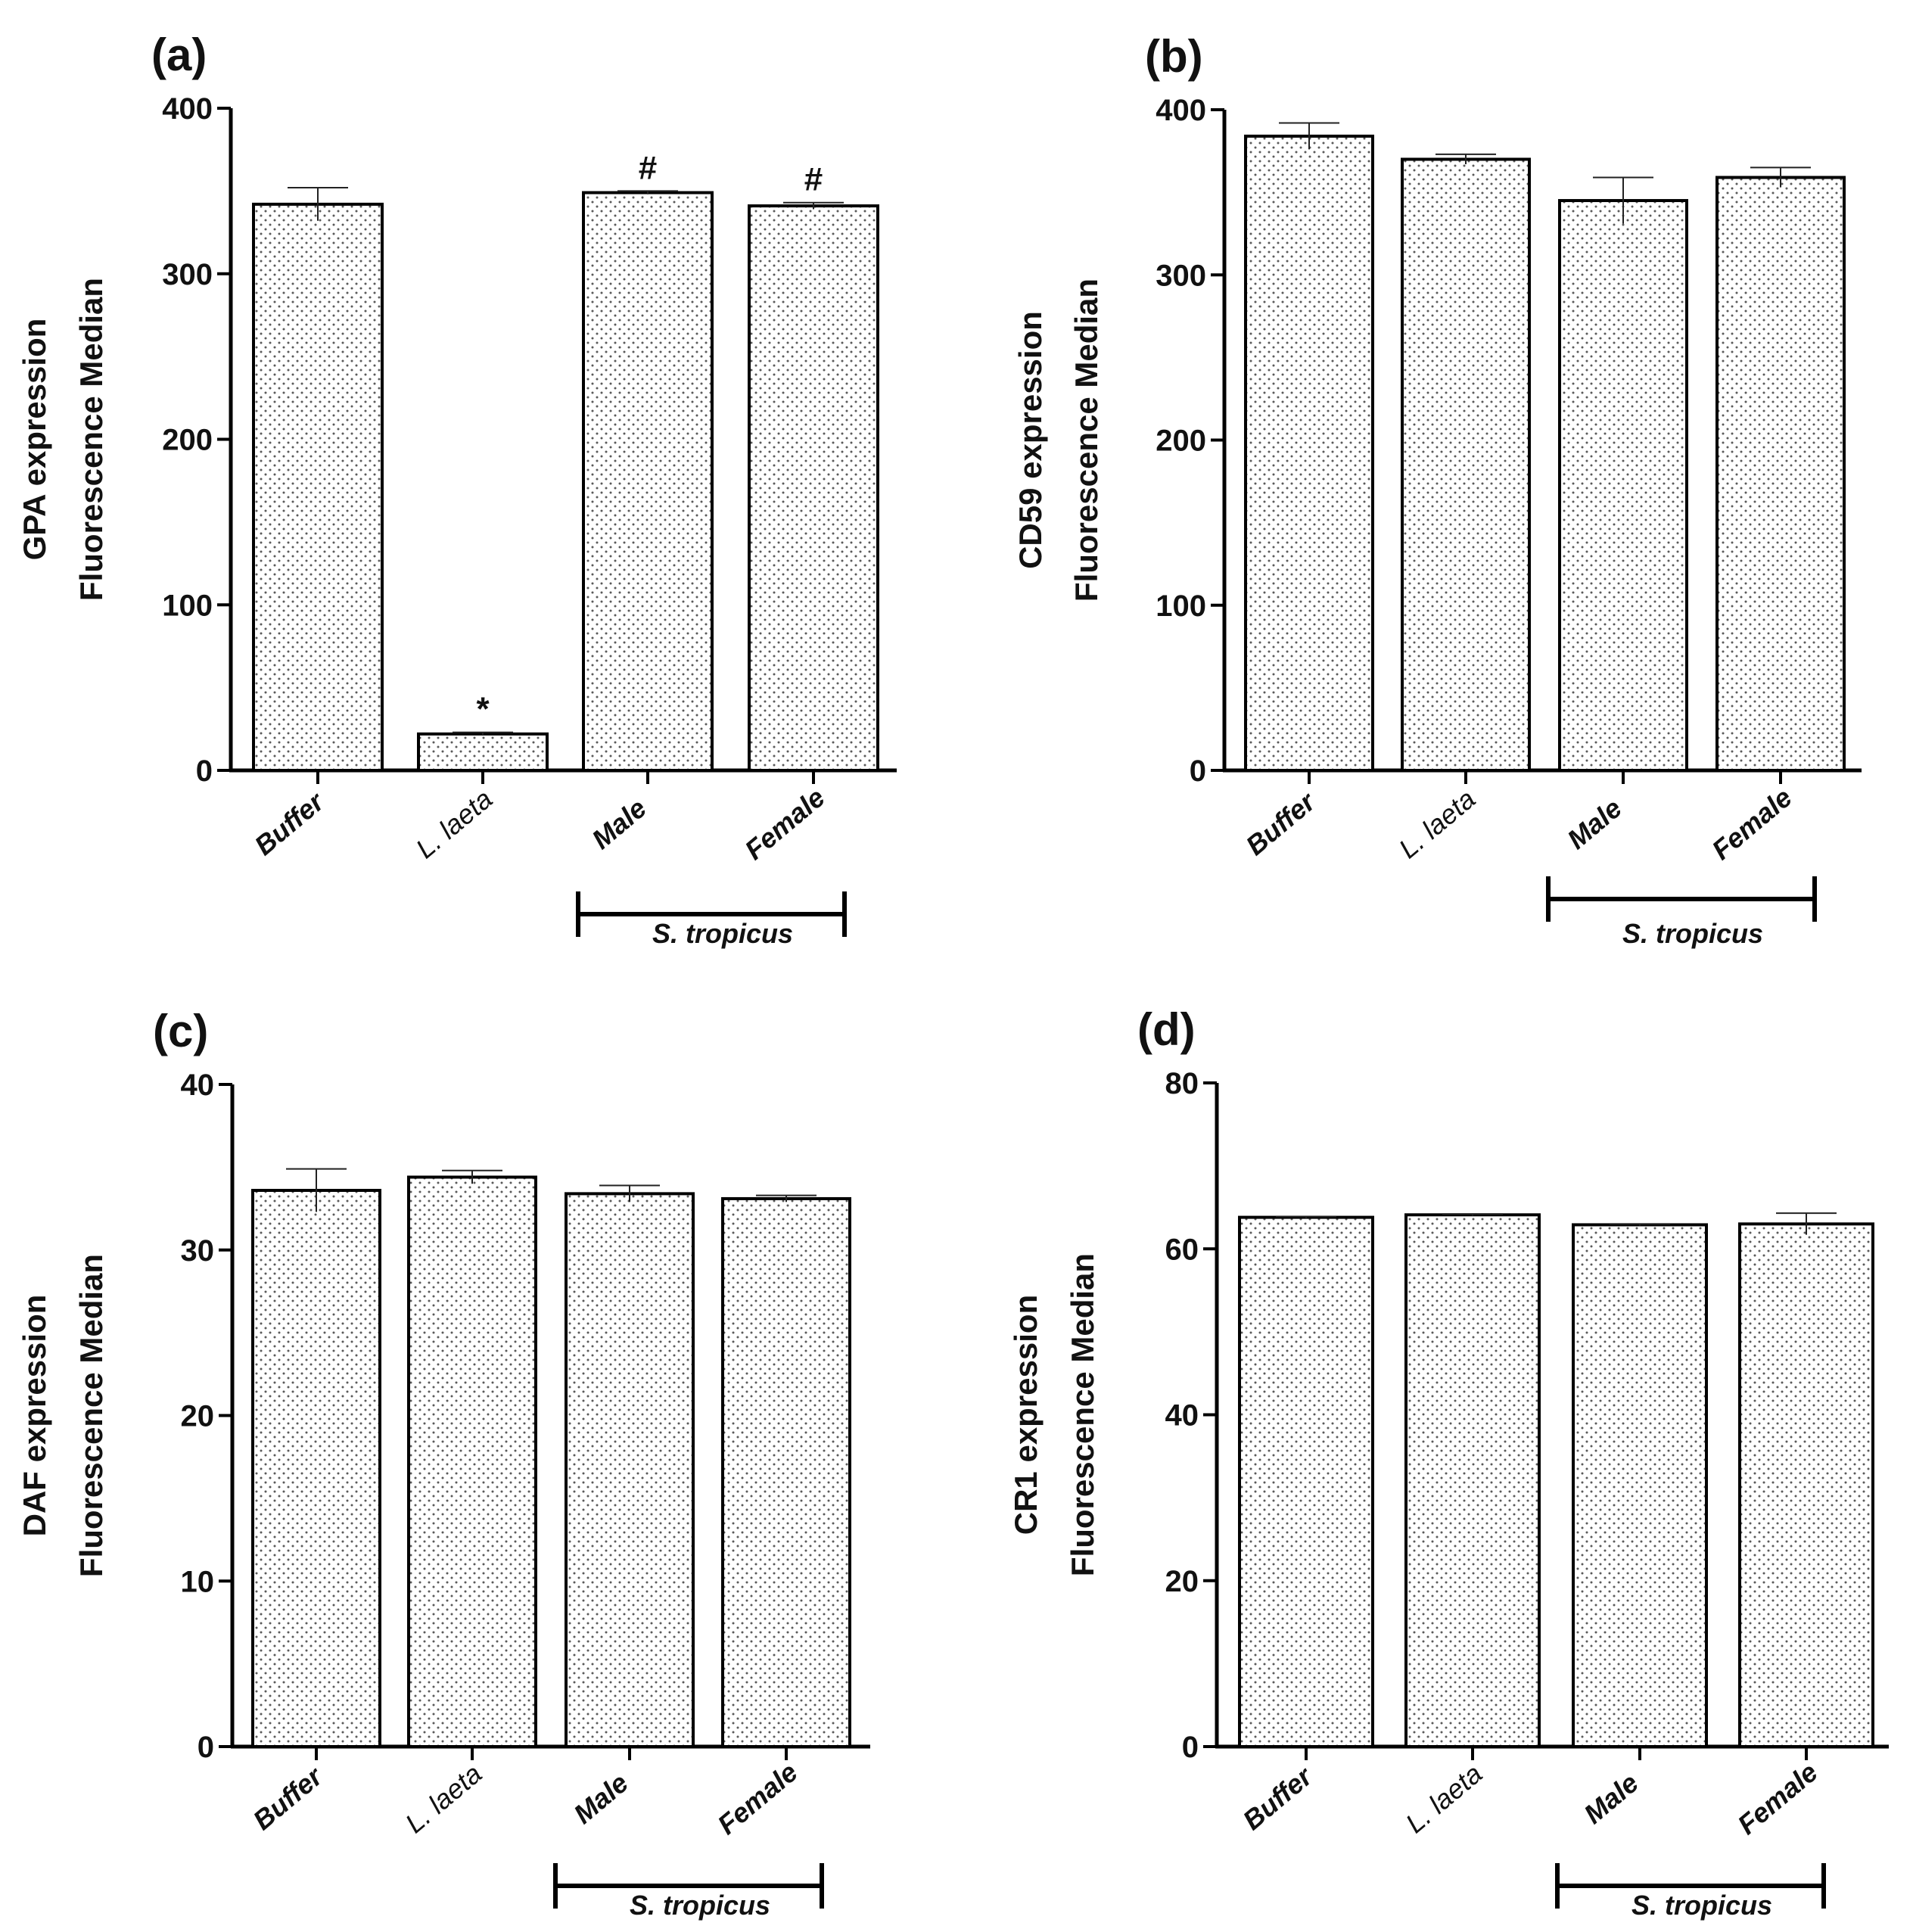 Image resolution: width=1913 pixels, height=1932 pixels. I want to click on y-tick-label: 10, so click(198, 1582).